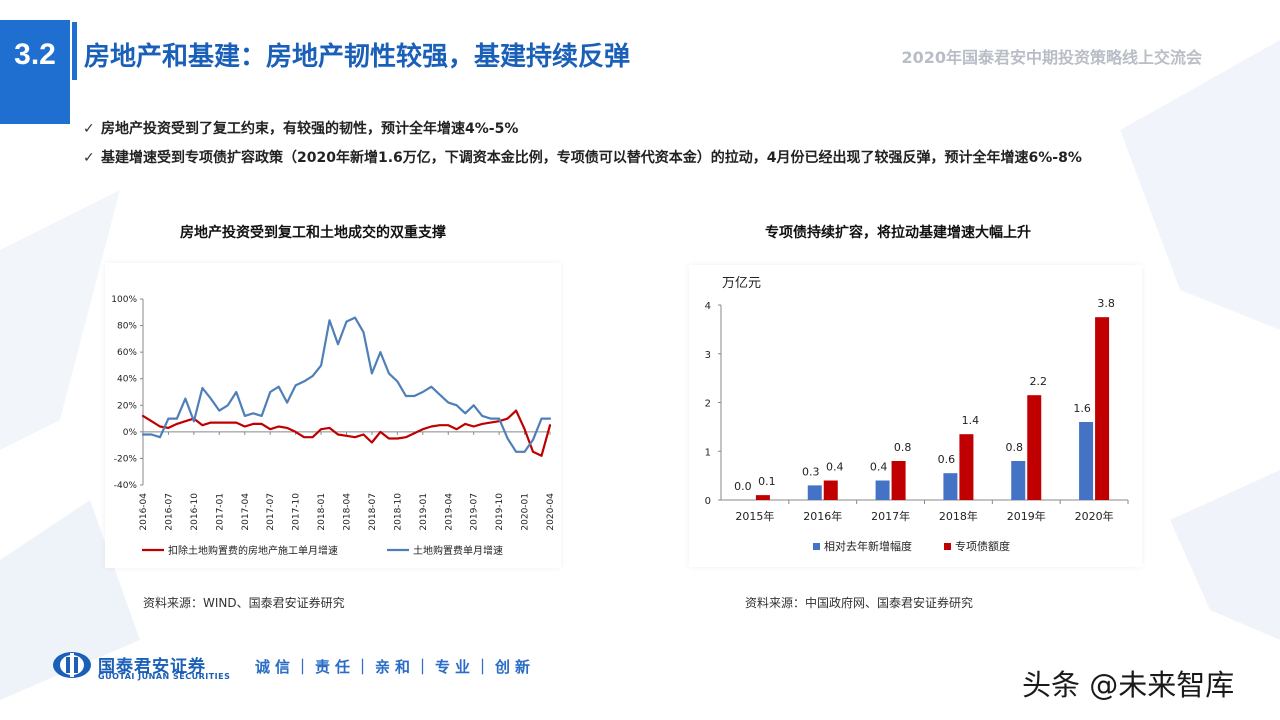 Image resolution: width=1280 pixels, height=720 pixels. I want to click on x-tick-label: 2020年, so click(1094, 516).